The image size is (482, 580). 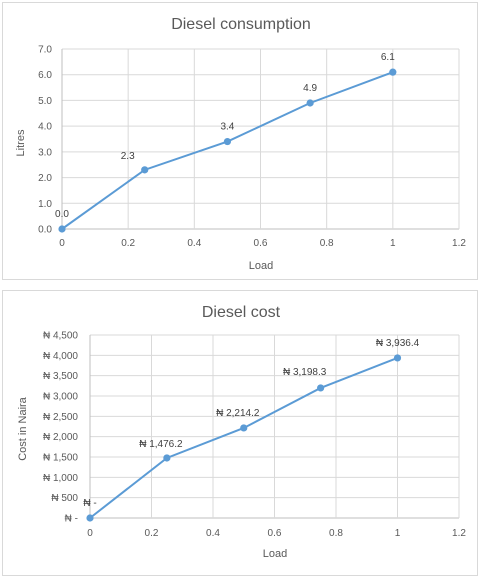 I want to click on y-tick-label: ₦ 1,500, so click(x=60, y=458).